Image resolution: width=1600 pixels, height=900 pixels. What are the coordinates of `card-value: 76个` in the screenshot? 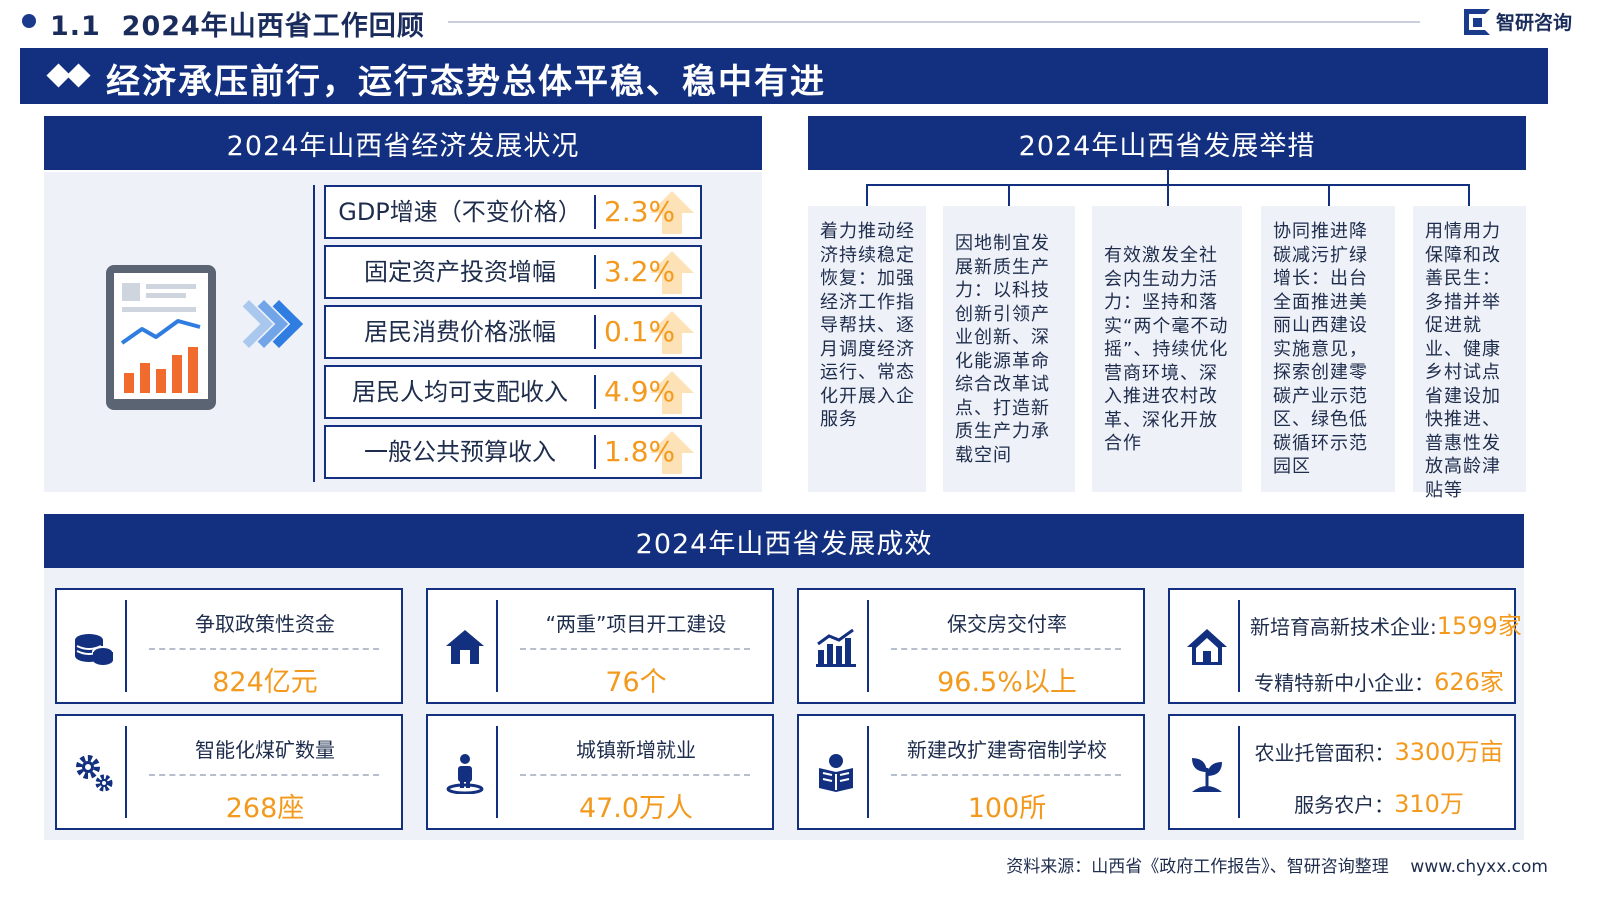 It's located at (636, 682).